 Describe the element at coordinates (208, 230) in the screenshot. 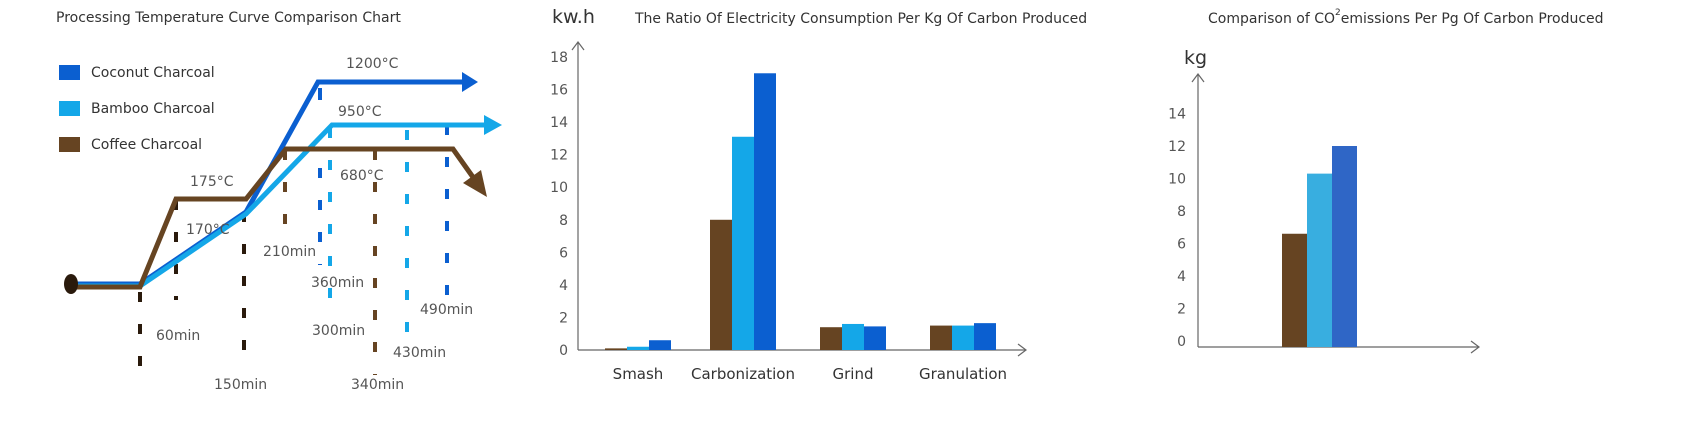

I see `temp-label-170: 170°C` at that location.